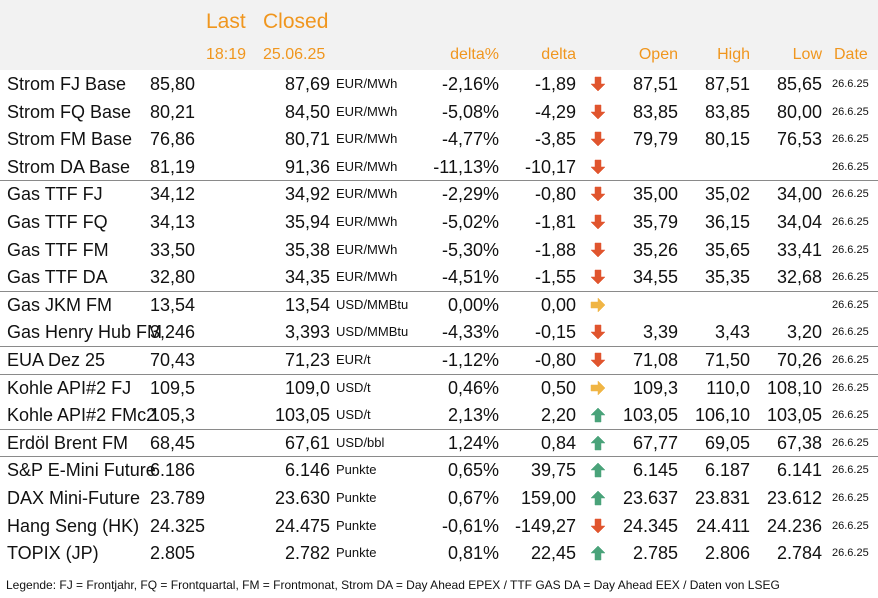 This screenshot has width=878, height=598. Describe the element at coordinates (173, 111) in the screenshot. I see `last-cell: 80,21` at that location.